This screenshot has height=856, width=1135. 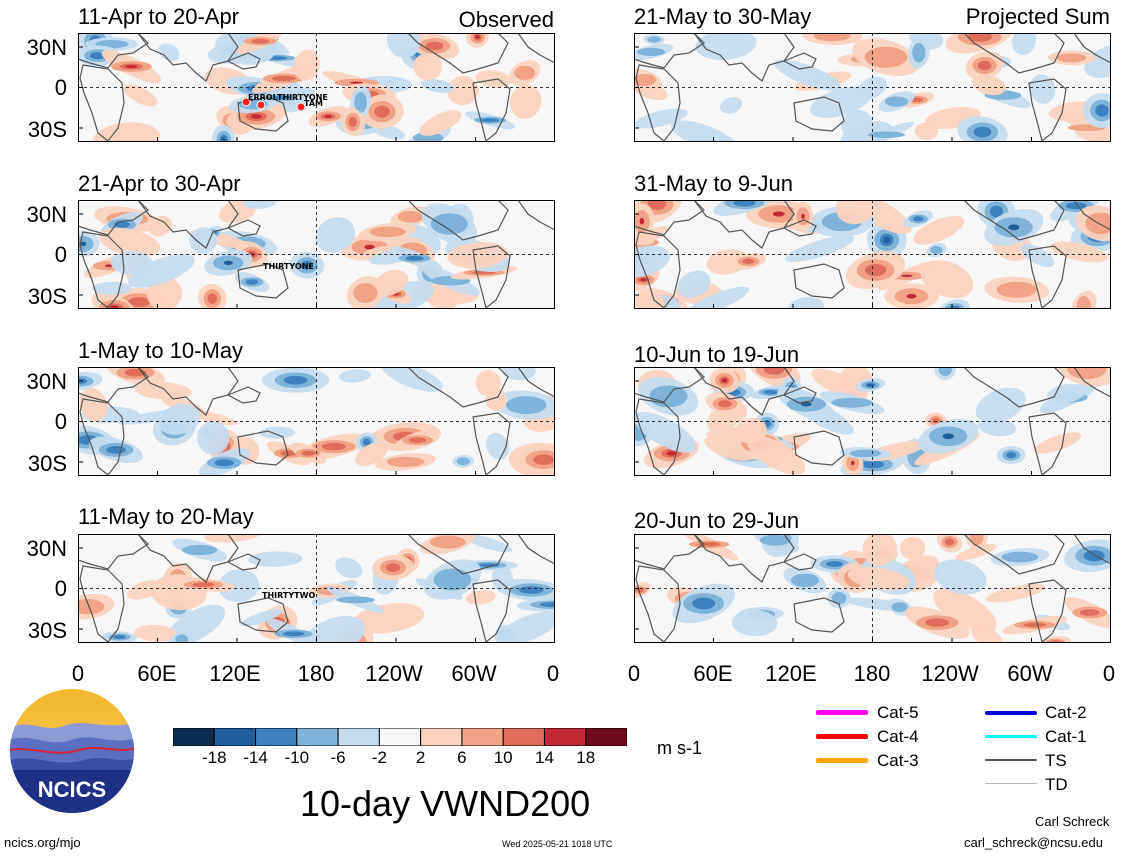 I want to click on legend-swatch-cat1, so click(x=1011, y=736).